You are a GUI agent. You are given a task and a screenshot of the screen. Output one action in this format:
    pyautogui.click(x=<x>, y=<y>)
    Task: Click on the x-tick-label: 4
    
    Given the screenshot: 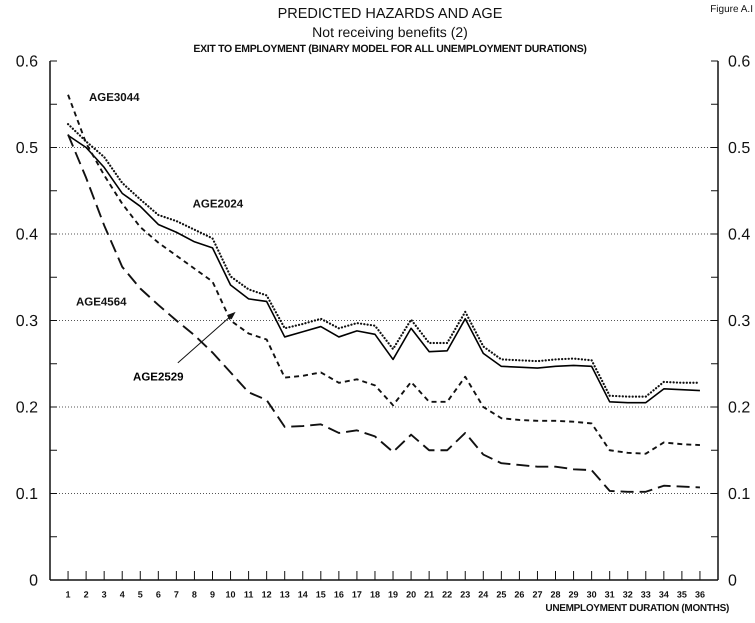 What is the action you would take?
    pyautogui.click(x=122, y=594)
    